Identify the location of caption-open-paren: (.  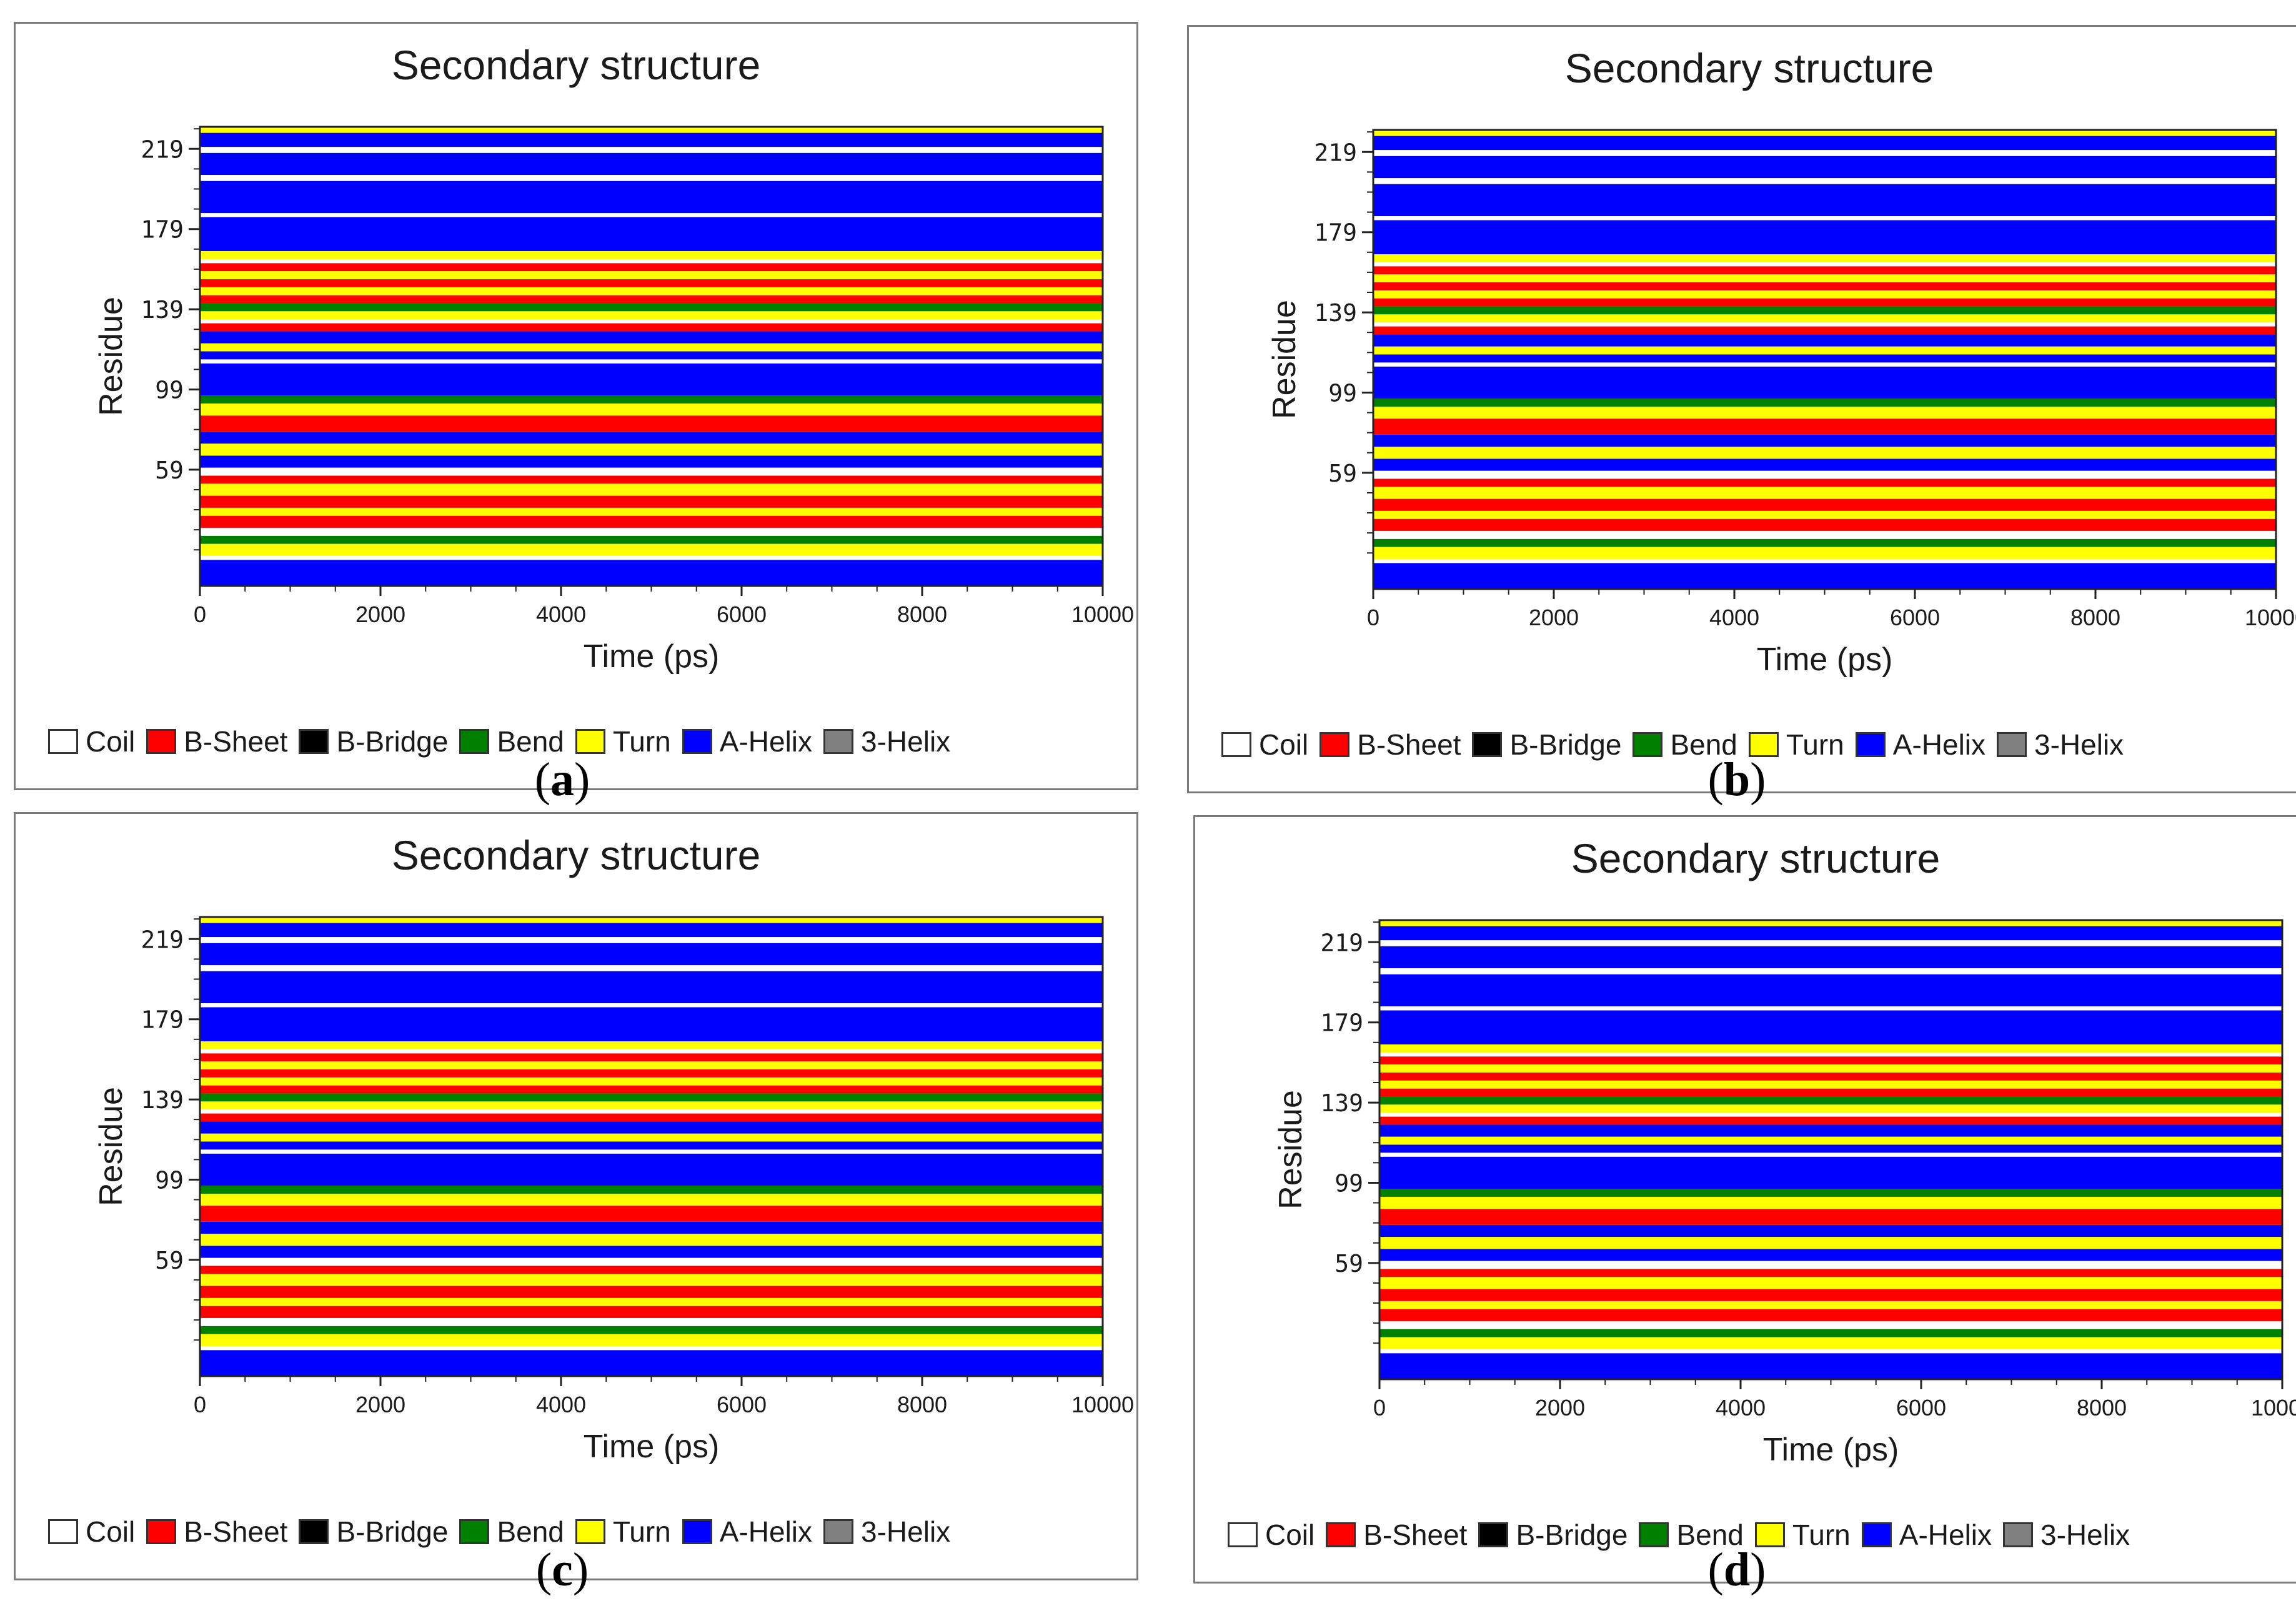
(1715, 1570).